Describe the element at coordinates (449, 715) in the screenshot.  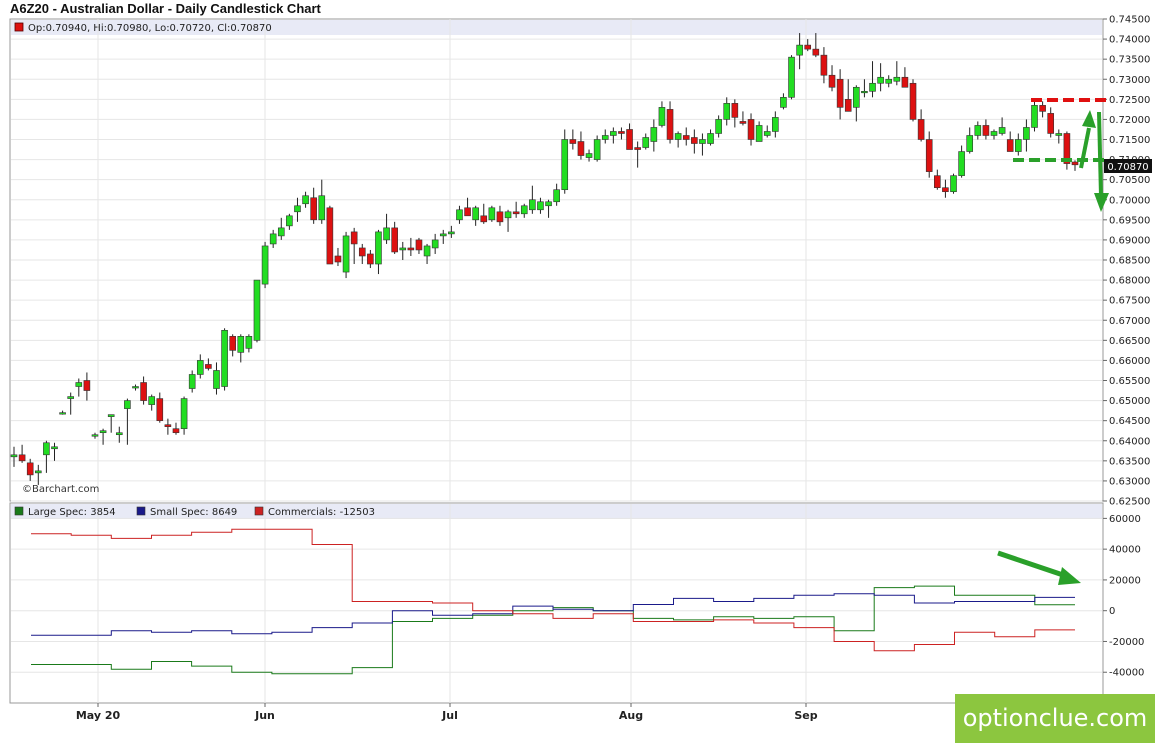
I see `x-tick-label: Jul` at that location.